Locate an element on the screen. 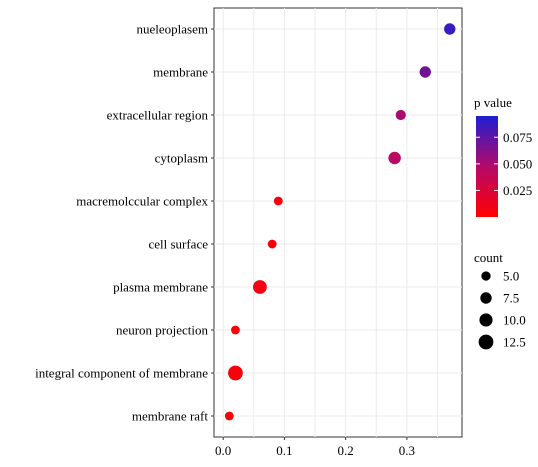 This screenshot has width=538, height=467. y-tick-label: macremolccular complex is located at coordinates (142, 201).